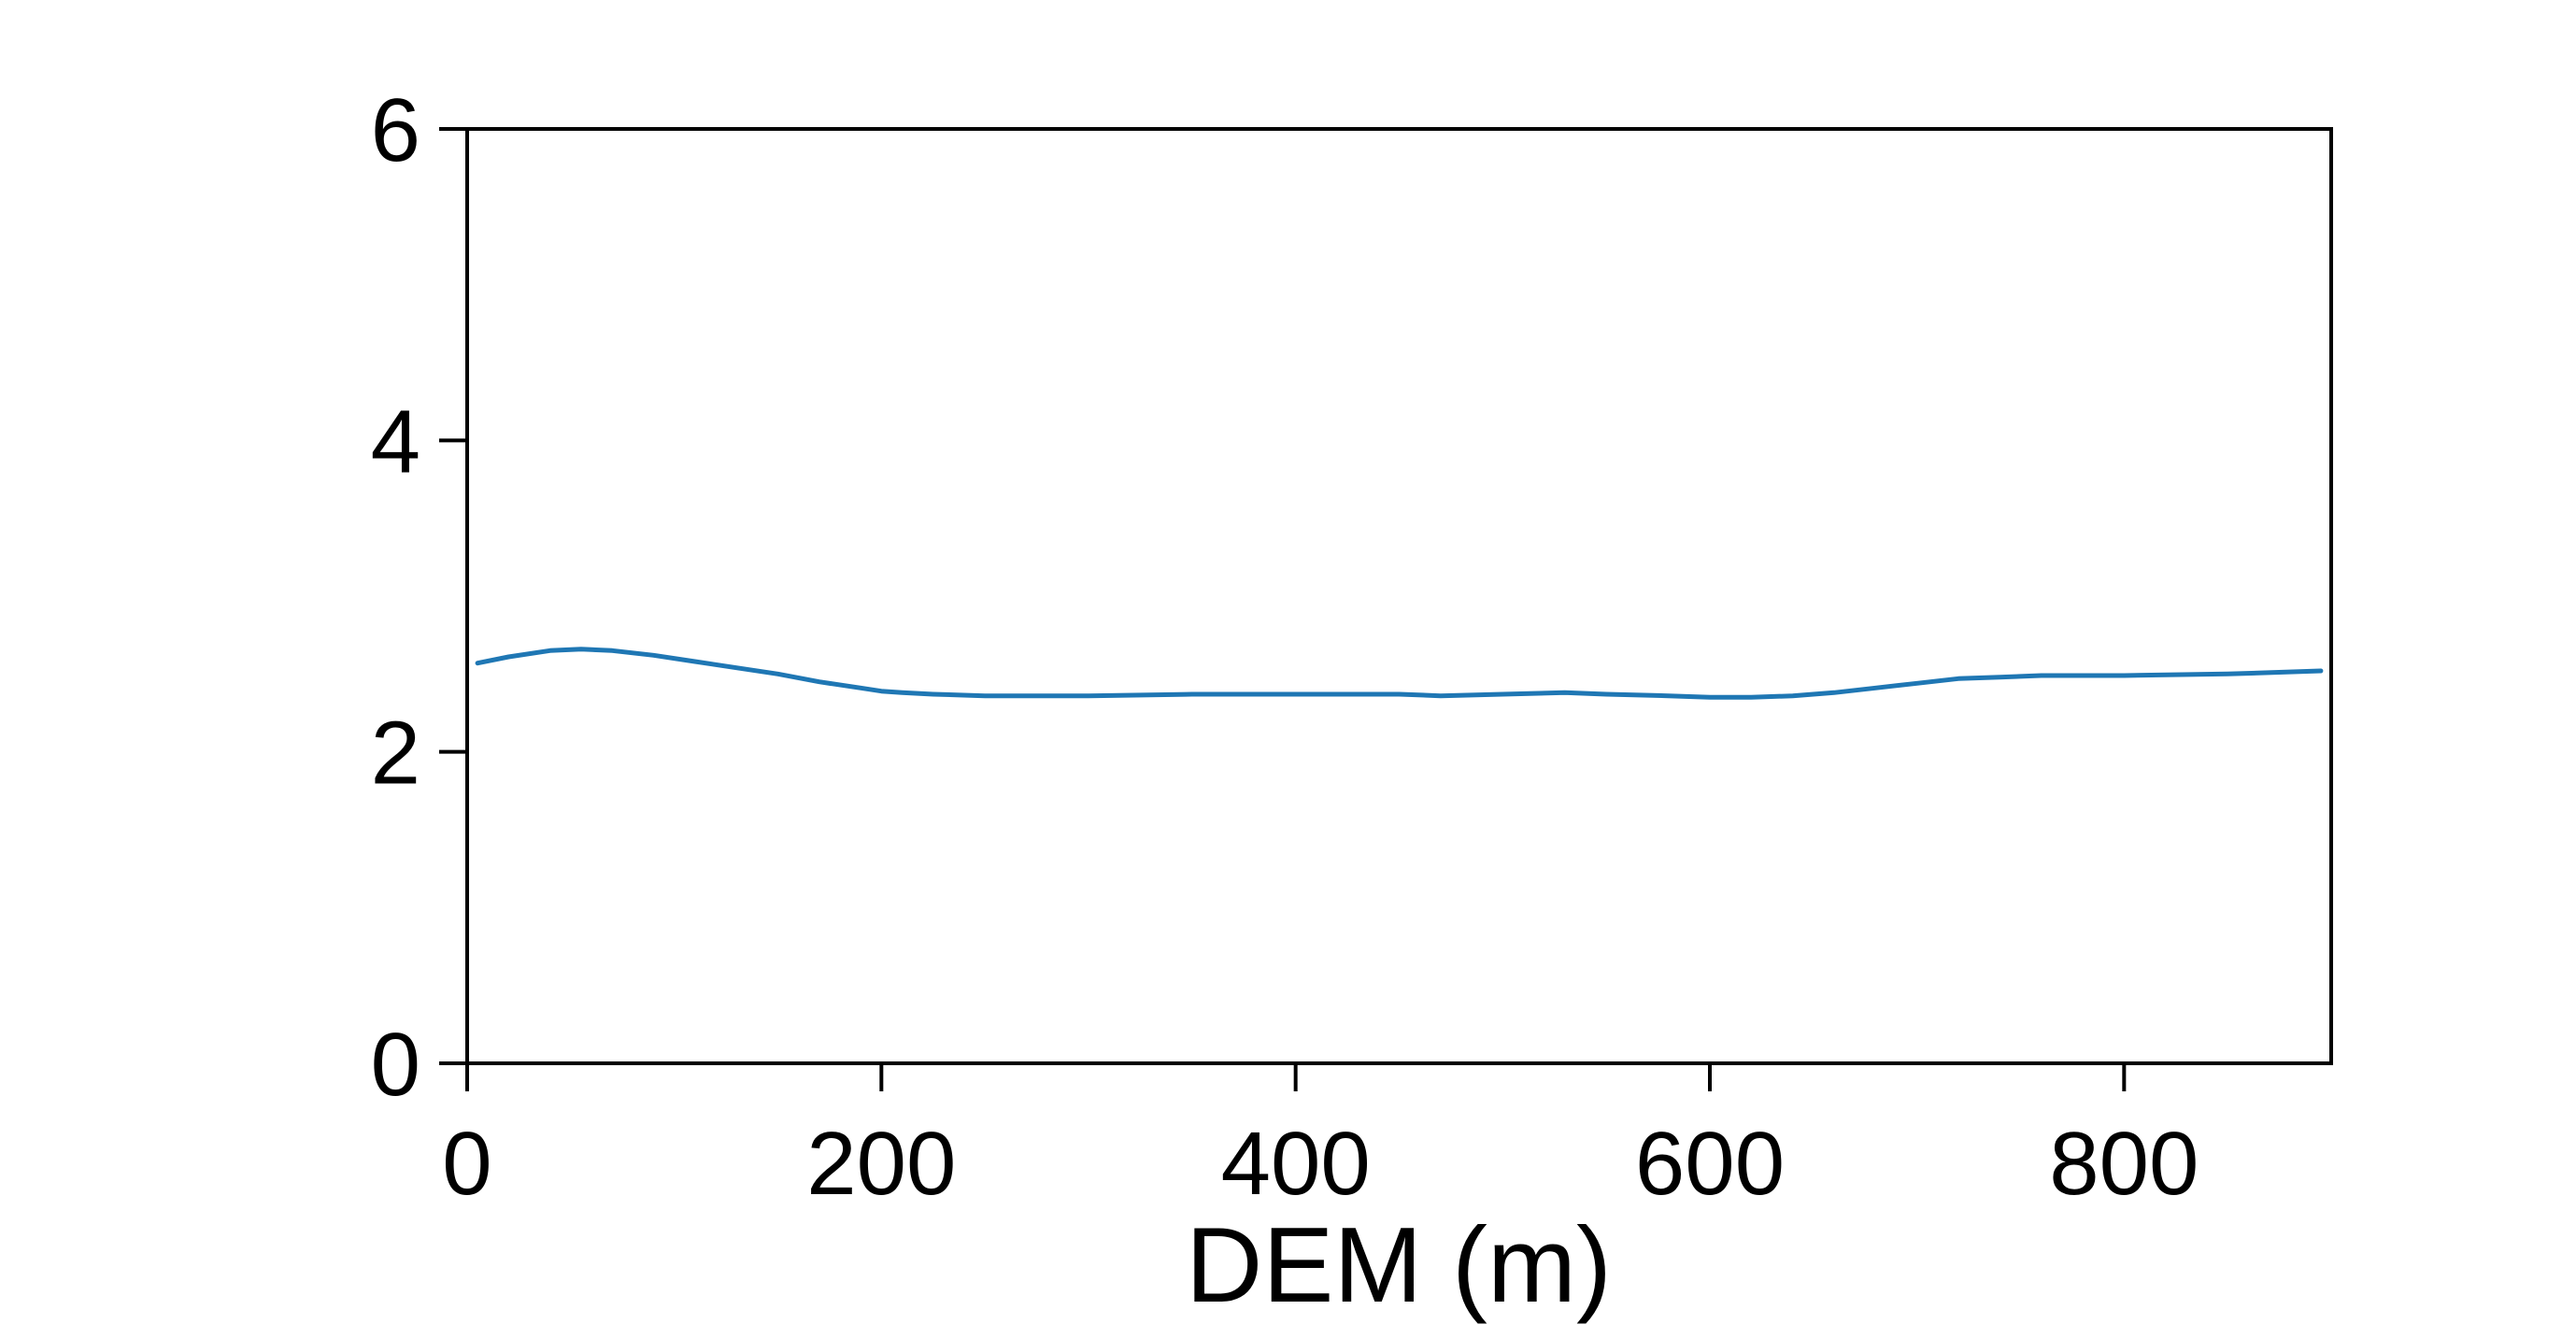  What do you see at coordinates (395, 130) in the screenshot?
I see `y-tick-label: 6` at bounding box center [395, 130].